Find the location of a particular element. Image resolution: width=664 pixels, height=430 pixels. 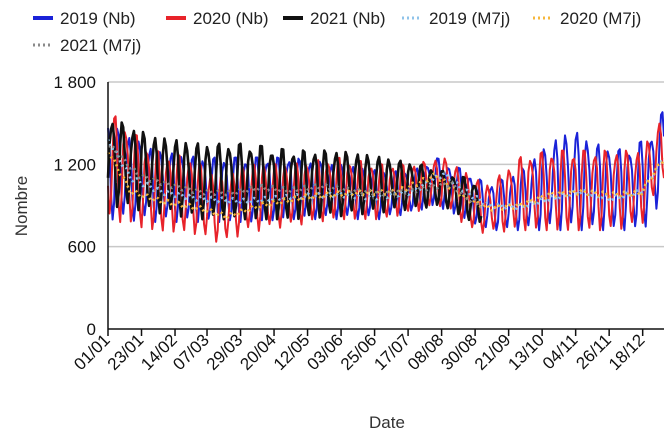

x-tick-label: 08/08 is located at coordinates (426, 352).